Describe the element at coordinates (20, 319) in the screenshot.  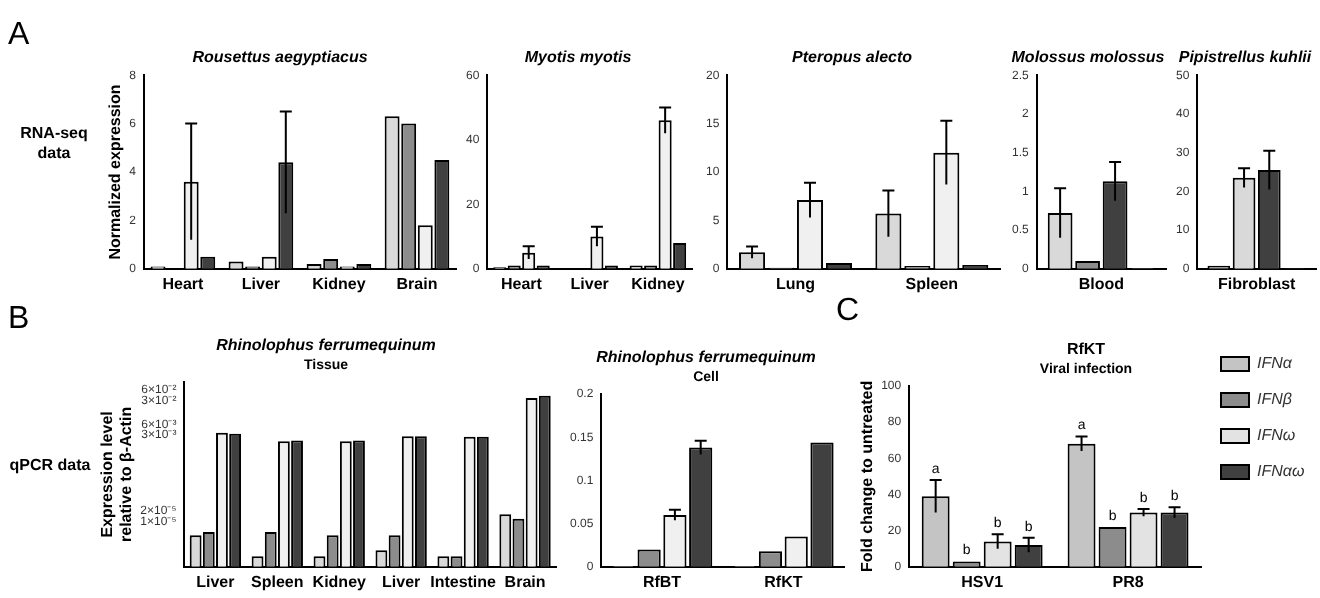
I see `text: B` at that location.